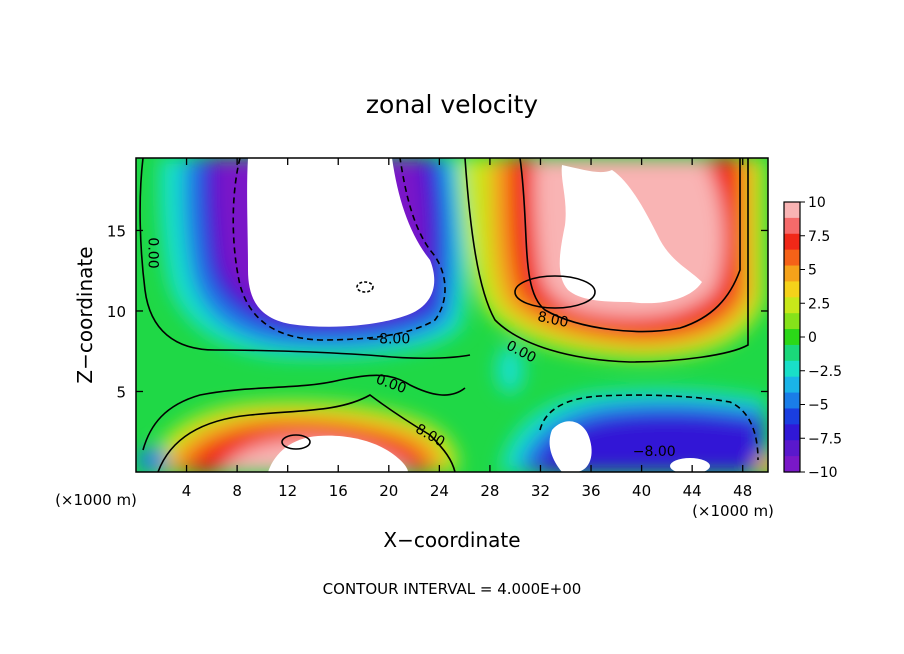  I want to click on x-unit-left: (×1000 m), so click(96, 500).